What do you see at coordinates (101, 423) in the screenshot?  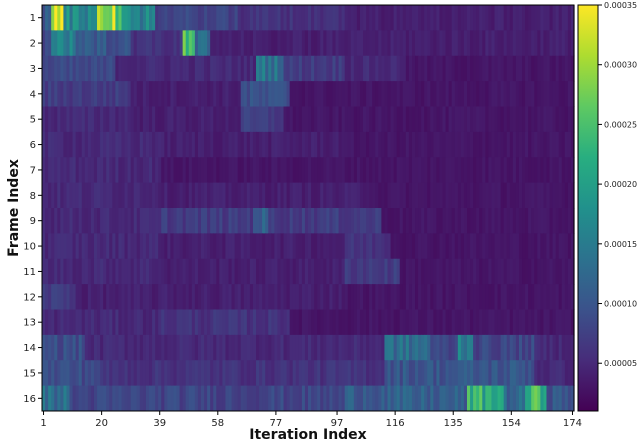 I see `x-tick-label: 20` at bounding box center [101, 423].